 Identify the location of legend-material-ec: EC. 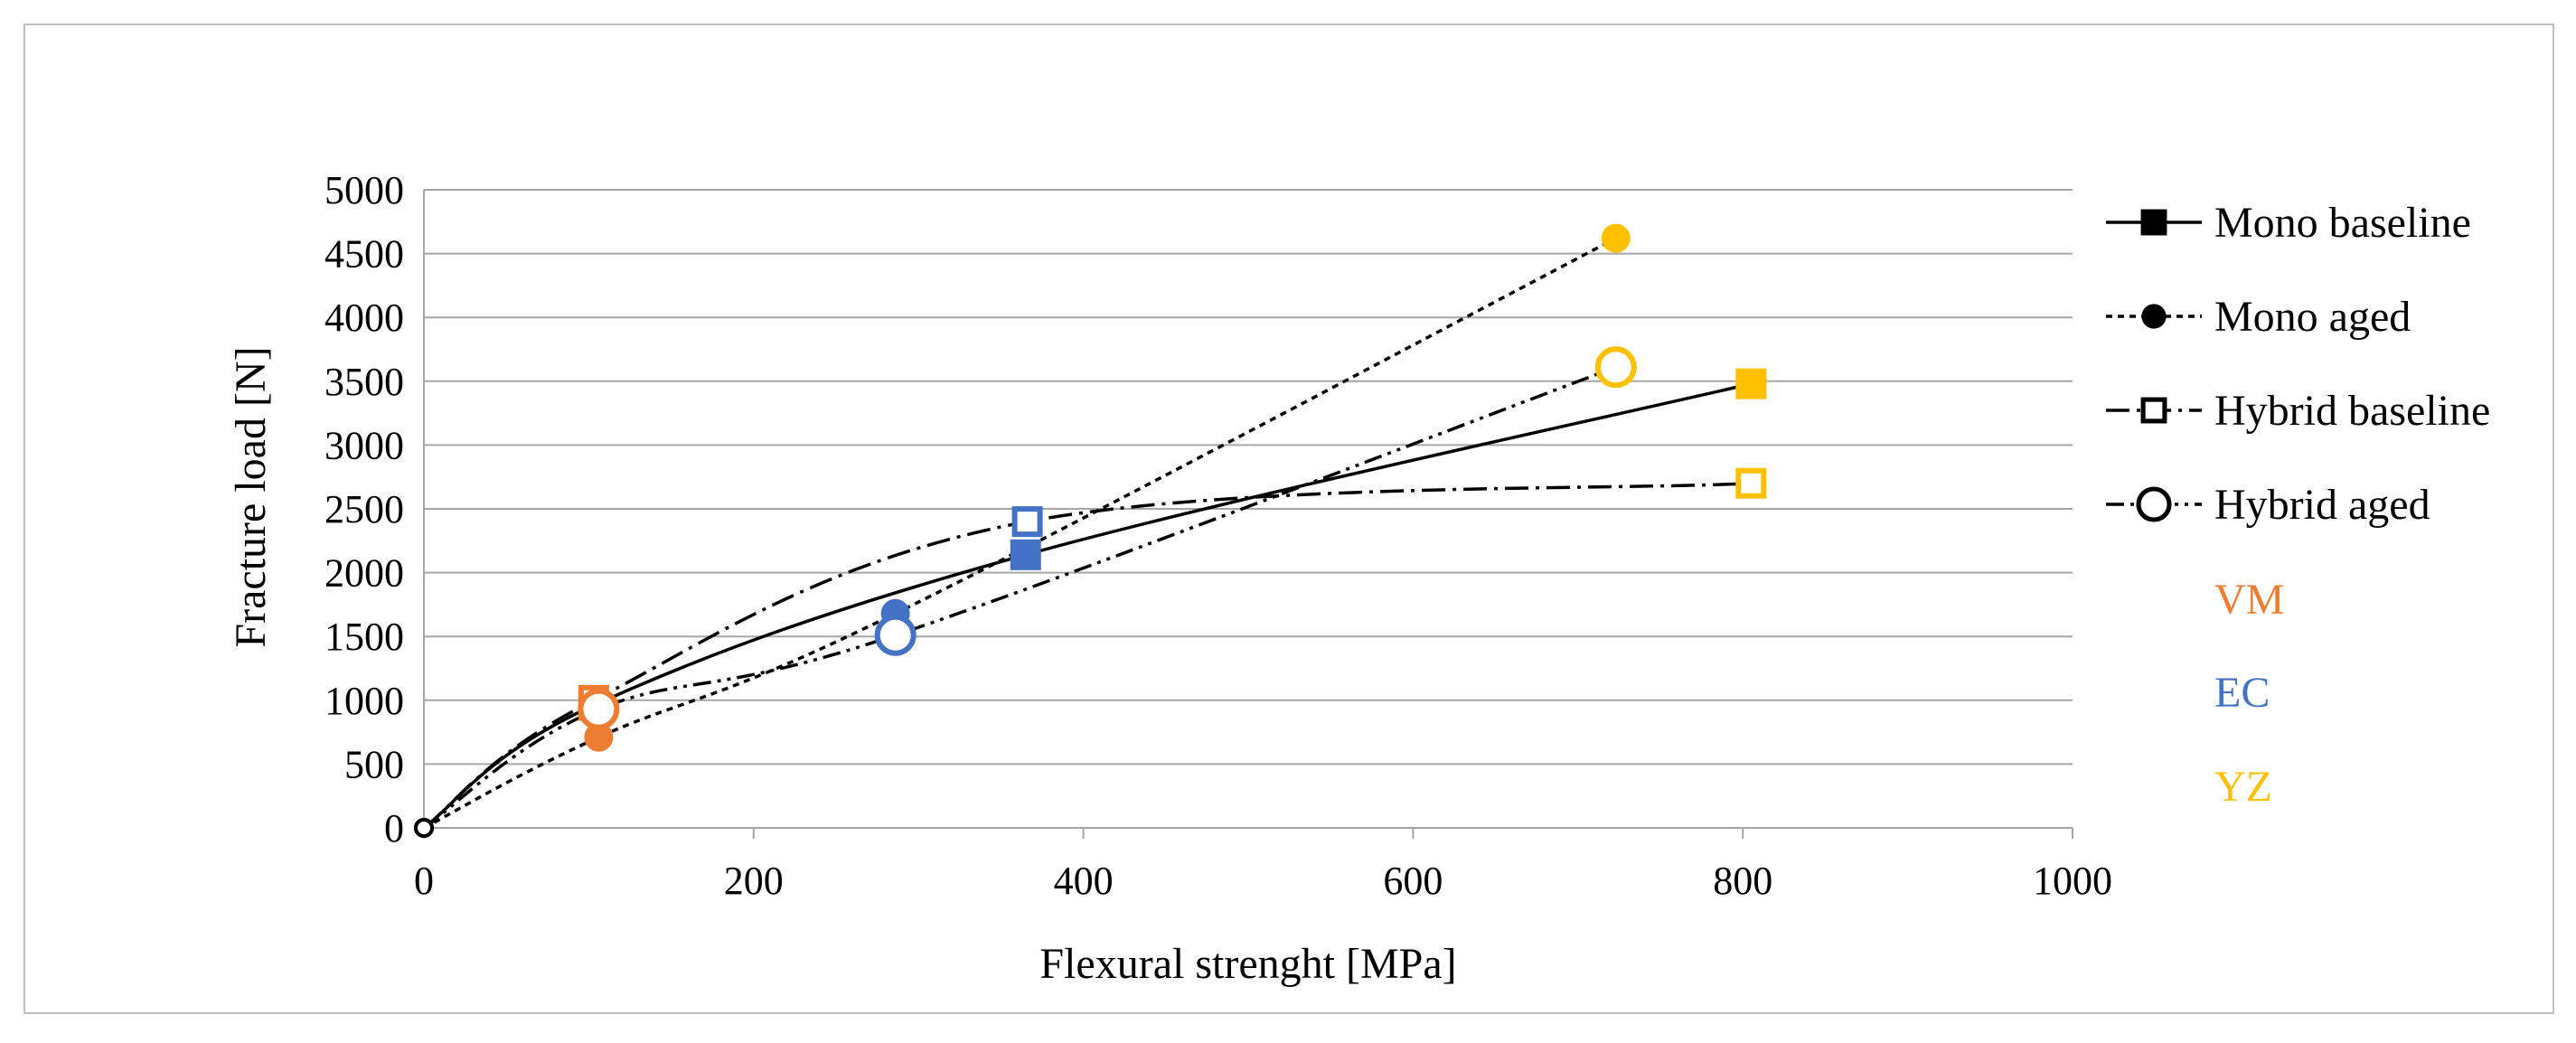
(2242, 693).